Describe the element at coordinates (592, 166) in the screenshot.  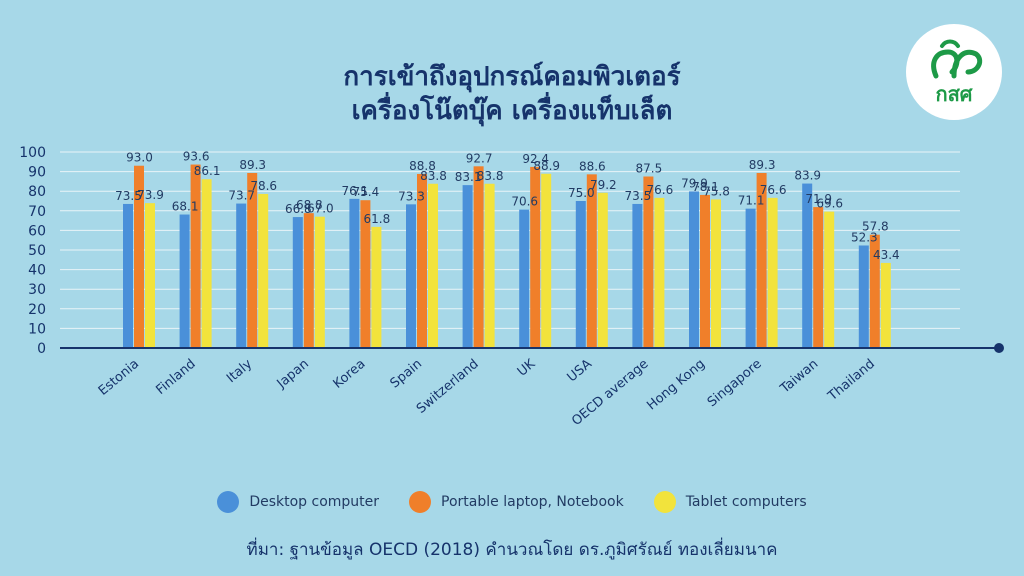
I see `data-label: 88.6` at that location.